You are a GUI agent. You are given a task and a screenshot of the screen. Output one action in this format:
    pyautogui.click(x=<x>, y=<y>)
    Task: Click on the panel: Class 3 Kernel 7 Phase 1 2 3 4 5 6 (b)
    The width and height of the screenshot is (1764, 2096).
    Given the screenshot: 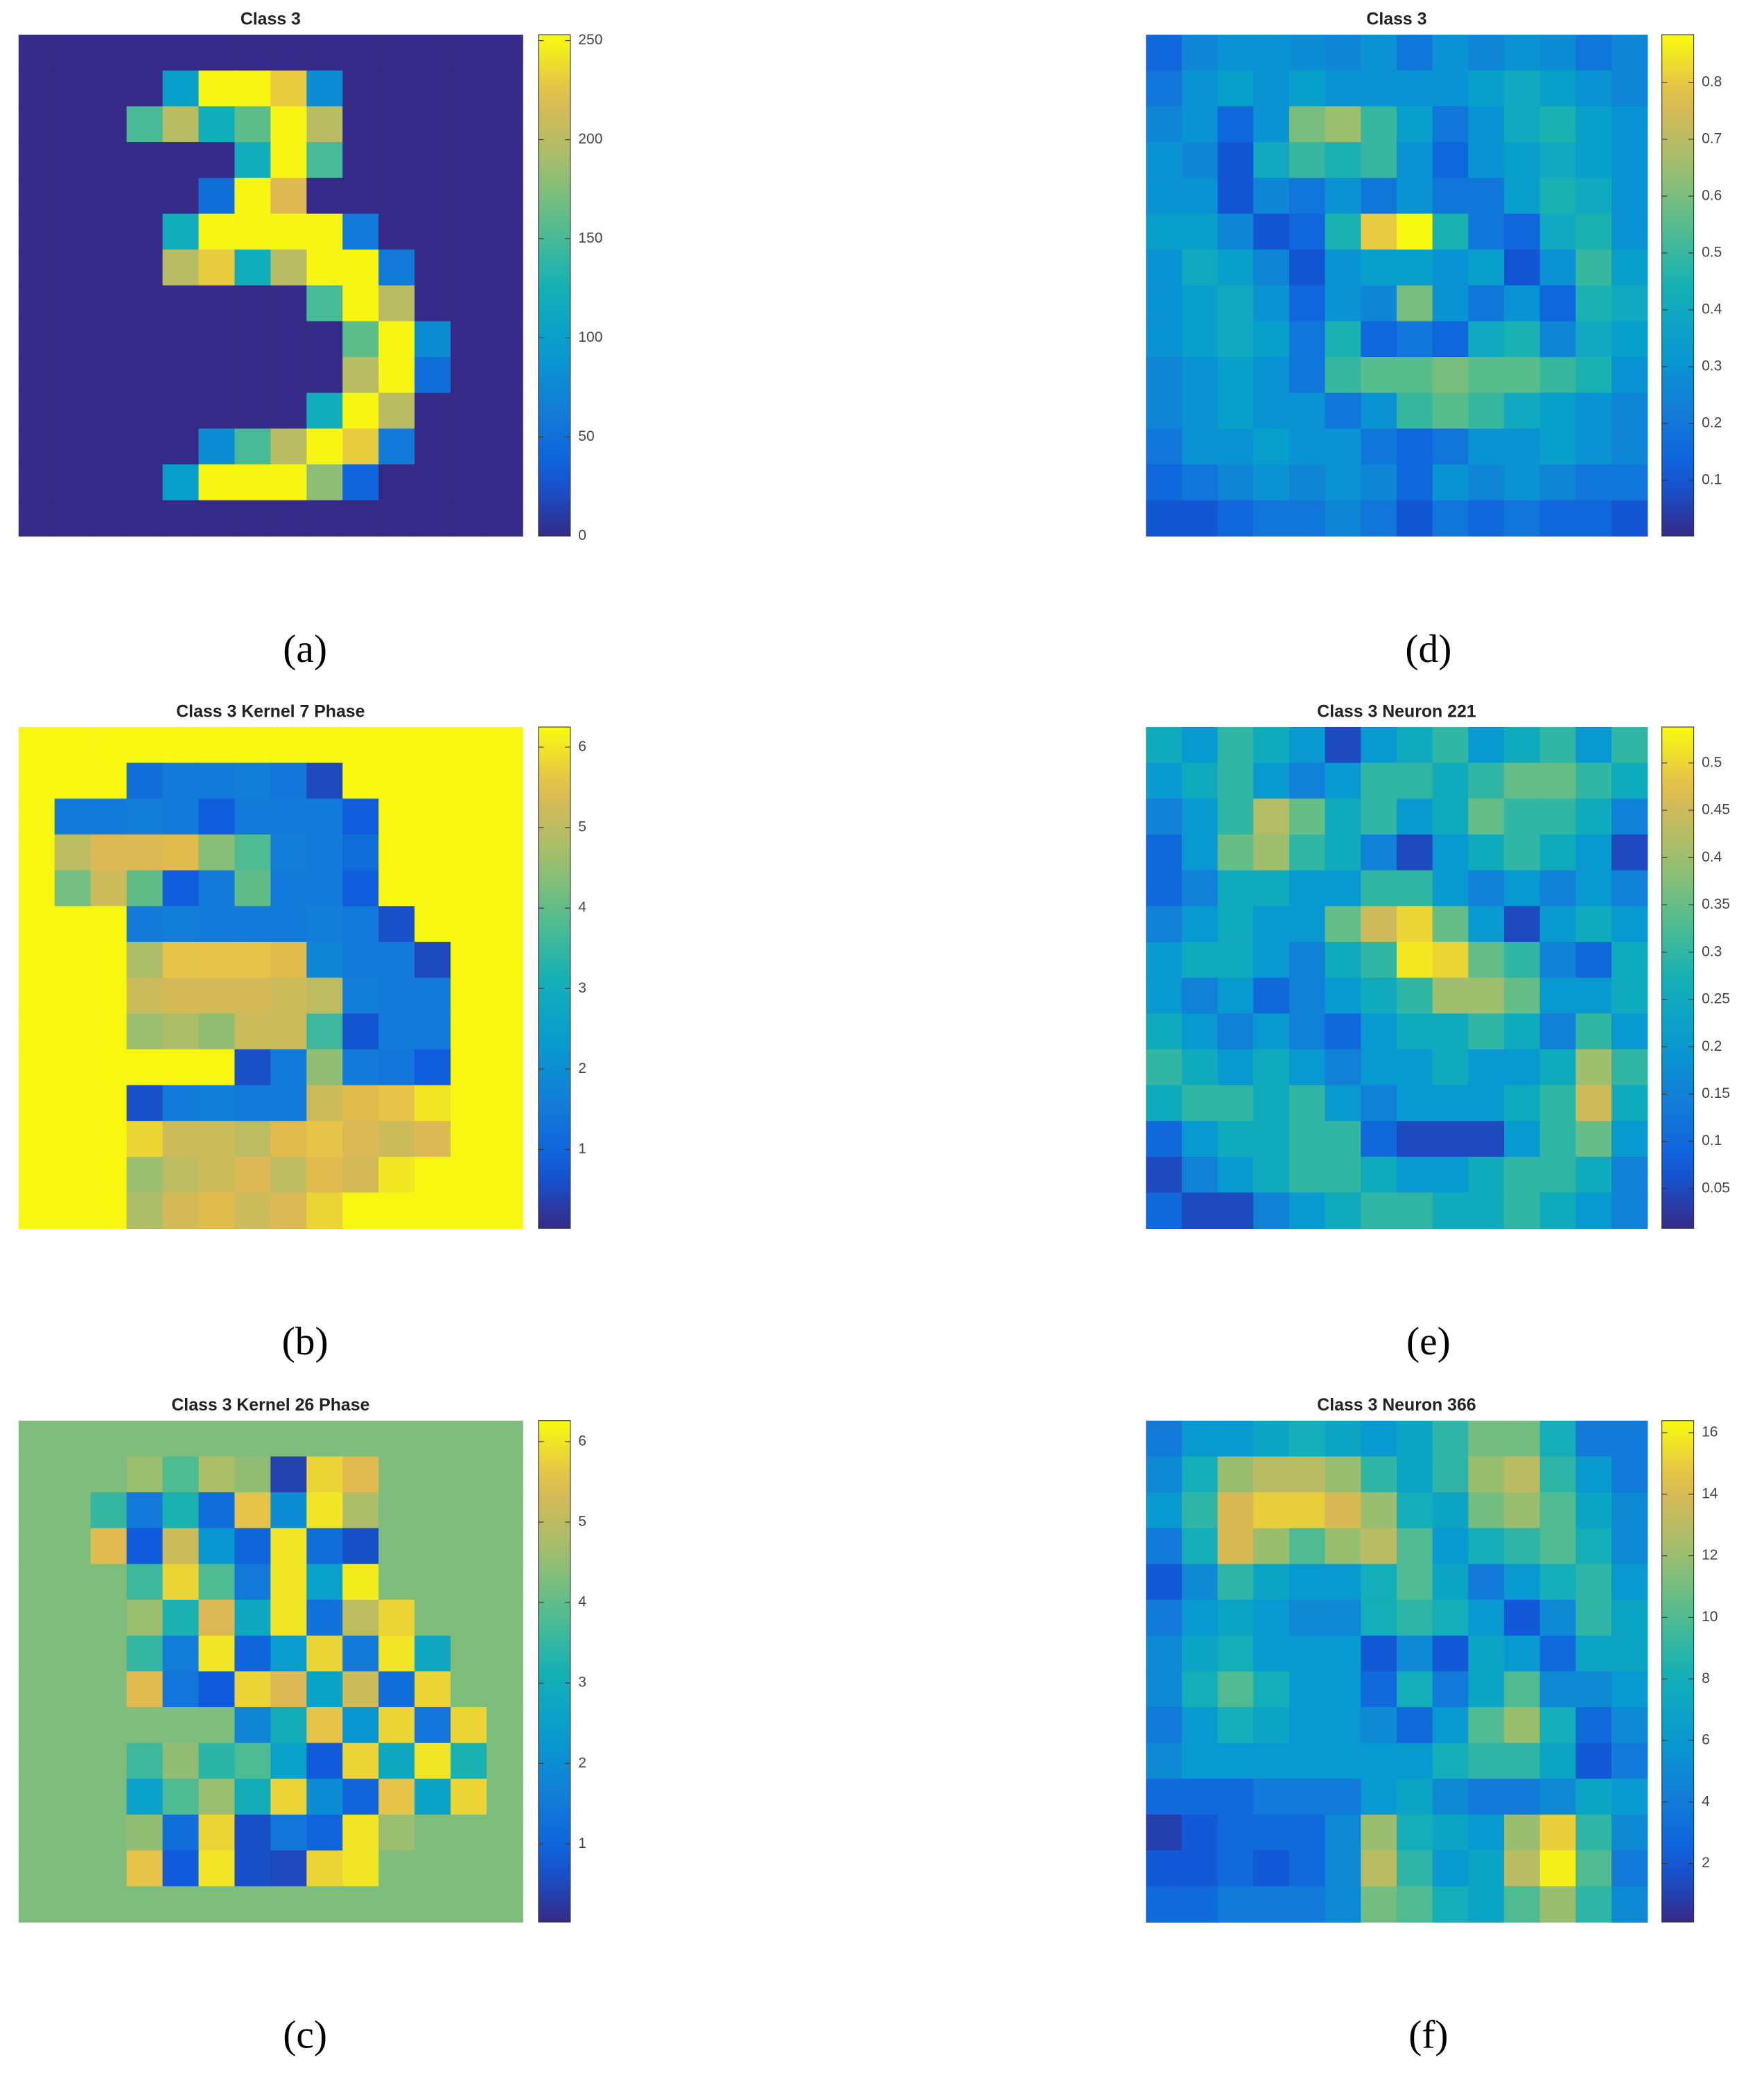 What is the action you would take?
    pyautogui.click(x=302, y=1032)
    